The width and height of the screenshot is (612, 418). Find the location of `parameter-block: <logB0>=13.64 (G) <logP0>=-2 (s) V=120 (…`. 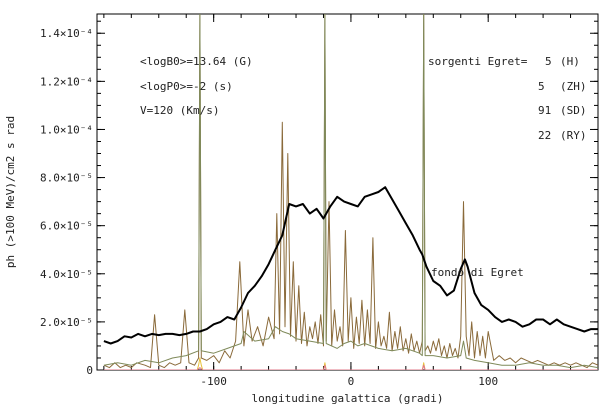

parameter-block: <logB0>=13.64 (G) <logP0>=-2 (s) V=120 (… is located at coordinates (196, 86).